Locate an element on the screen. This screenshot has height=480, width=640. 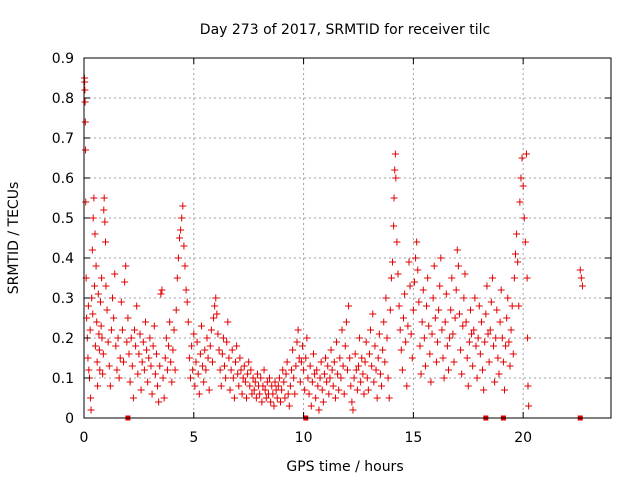
y-tick-label: 0.6 is located at coordinates (63, 179).